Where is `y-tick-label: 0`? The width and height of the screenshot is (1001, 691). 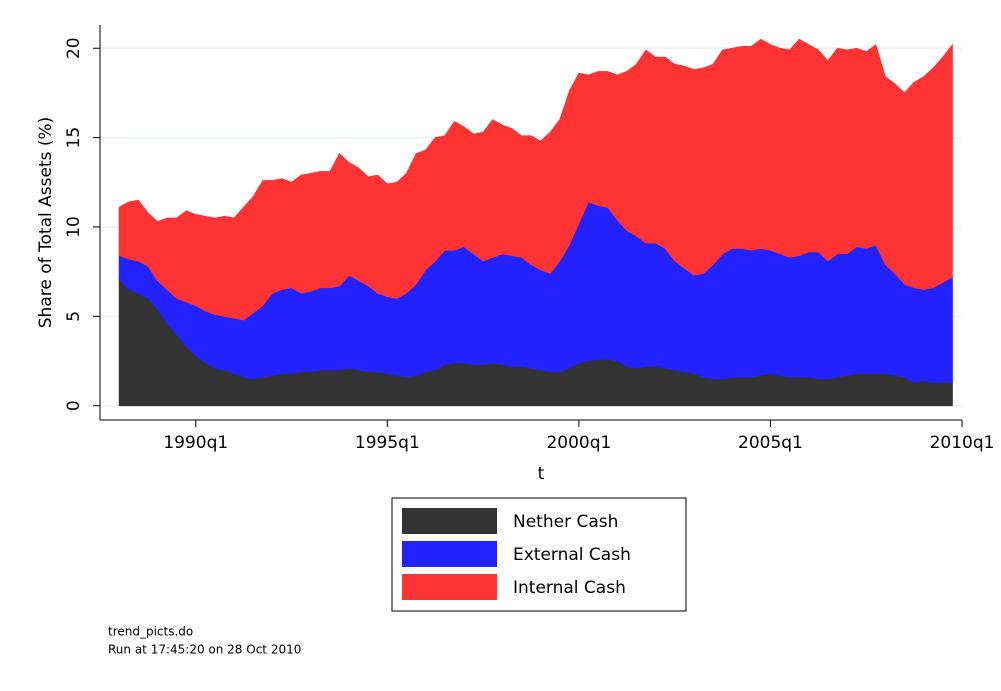
y-tick-label: 0 is located at coordinates (74, 405).